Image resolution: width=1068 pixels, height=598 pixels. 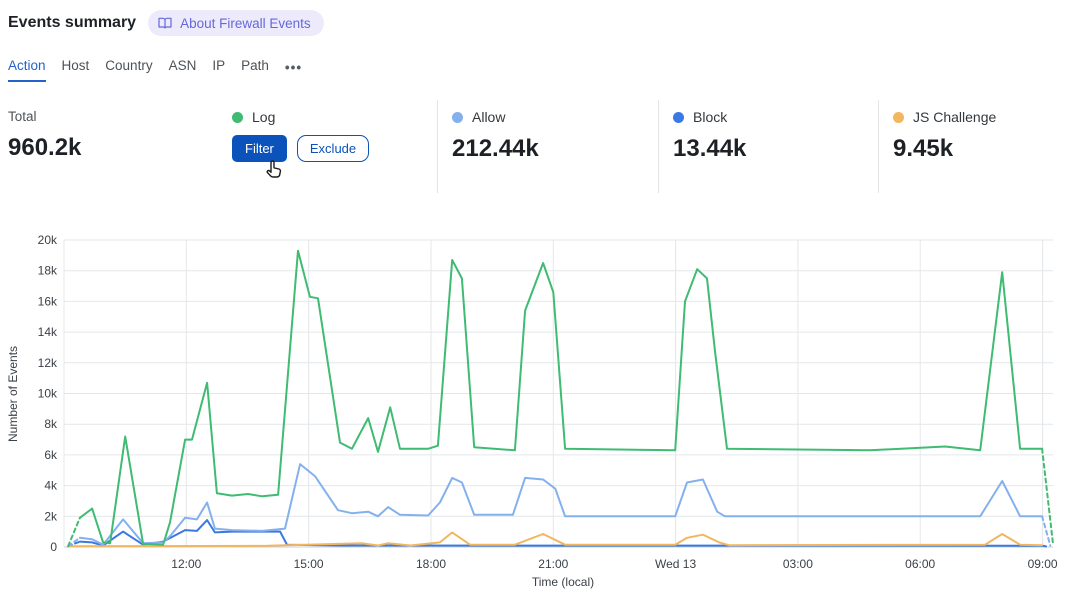 I want to click on allow-legend-dot, so click(x=457, y=117).